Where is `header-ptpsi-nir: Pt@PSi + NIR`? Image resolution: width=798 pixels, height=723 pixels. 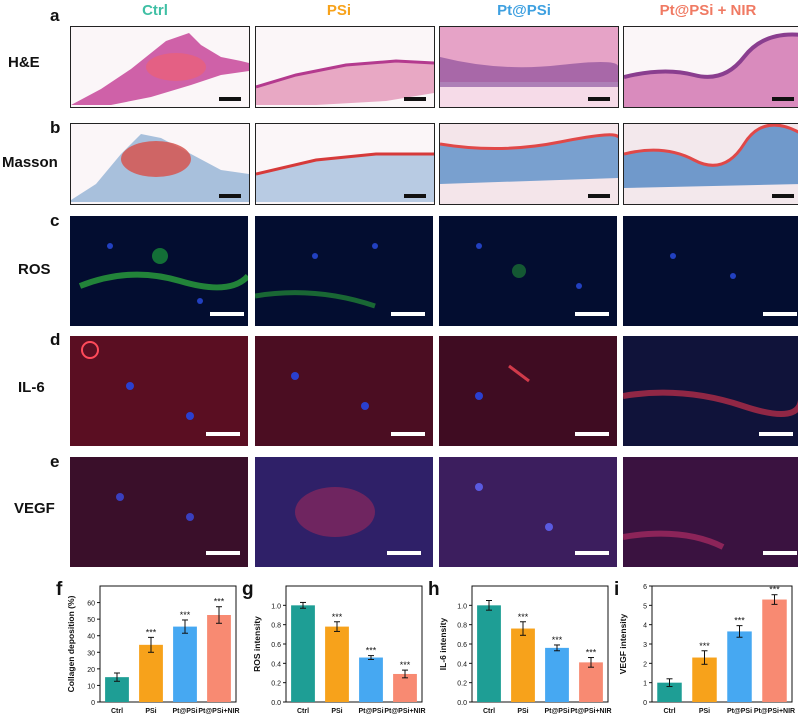 header-ptpsi-nir: Pt@PSi + NIR is located at coordinates (708, 10).